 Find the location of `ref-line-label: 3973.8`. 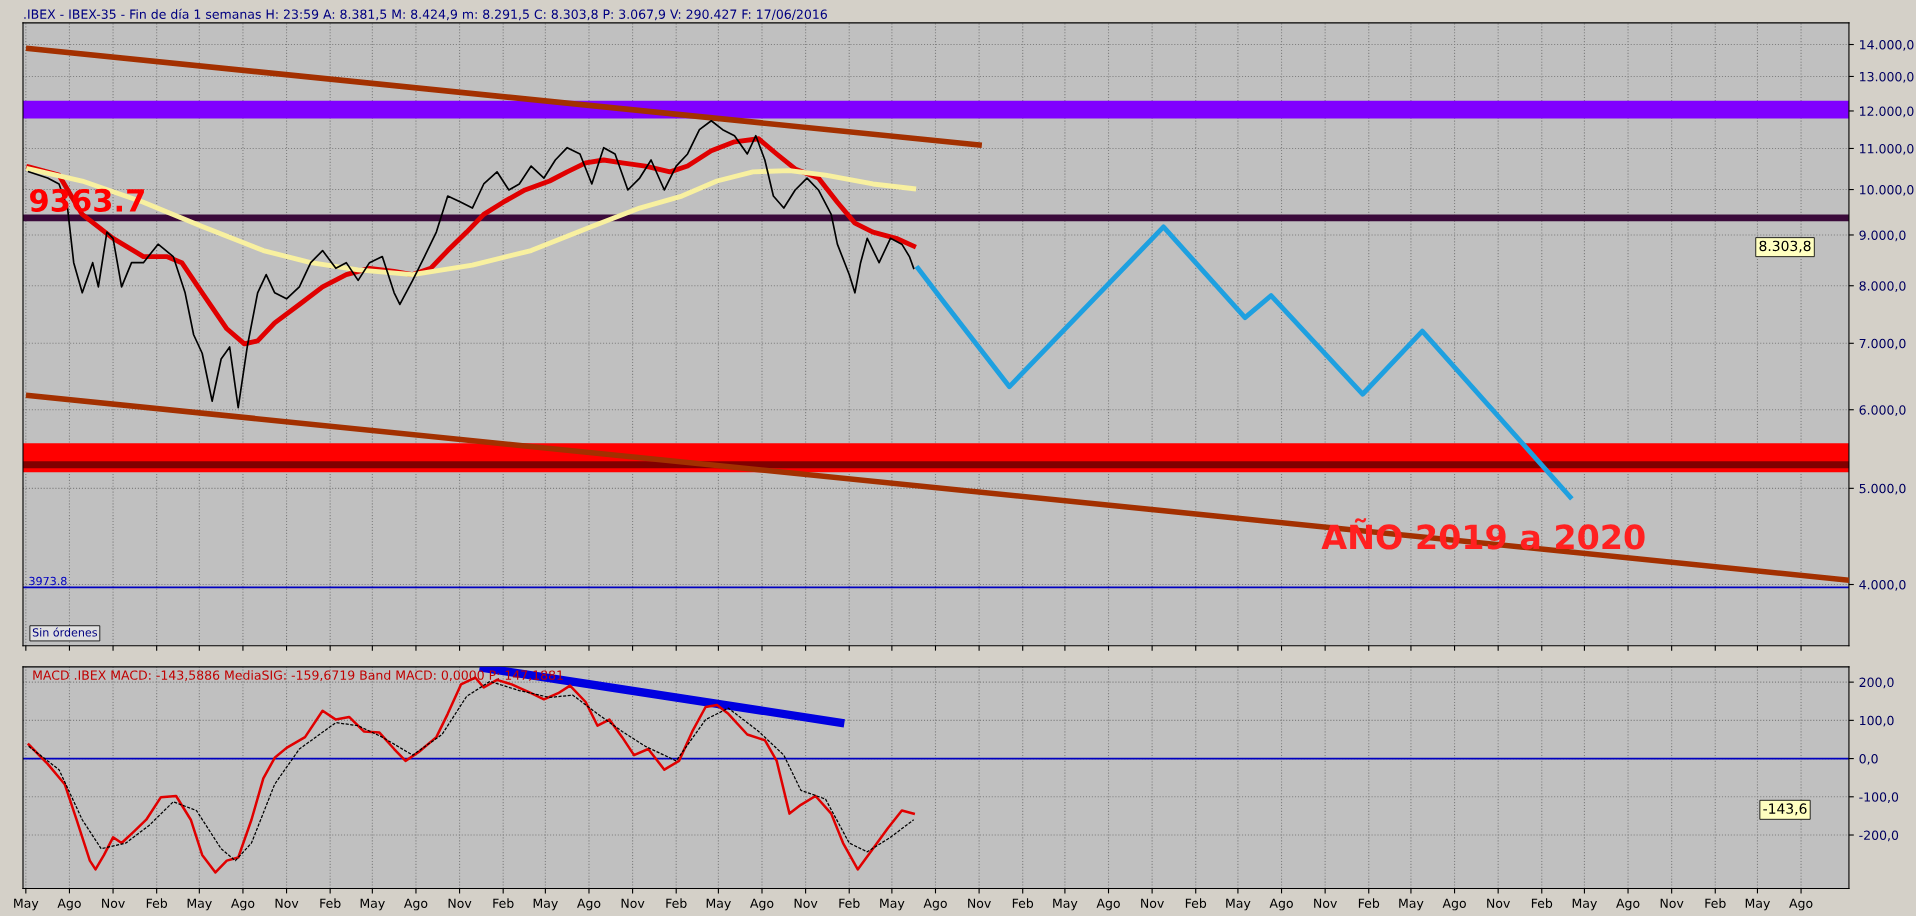

ref-line-label: 3973.8 is located at coordinates (48, 581).